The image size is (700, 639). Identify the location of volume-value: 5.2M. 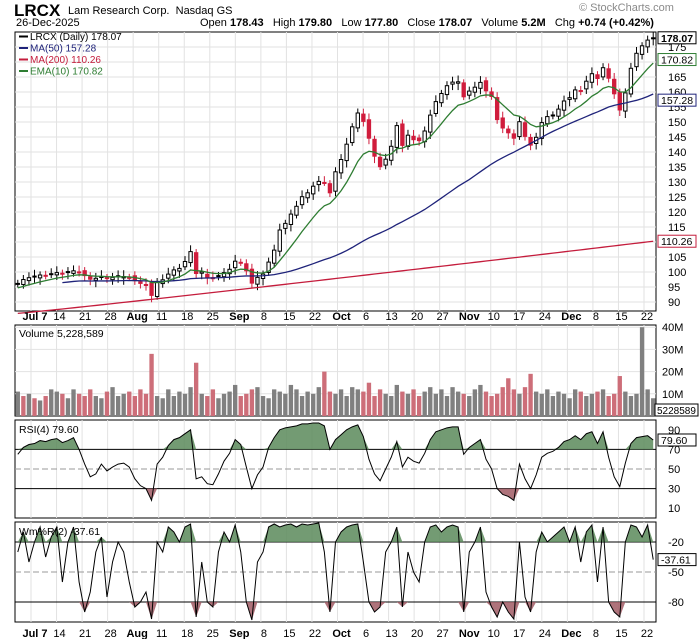
(533, 23).